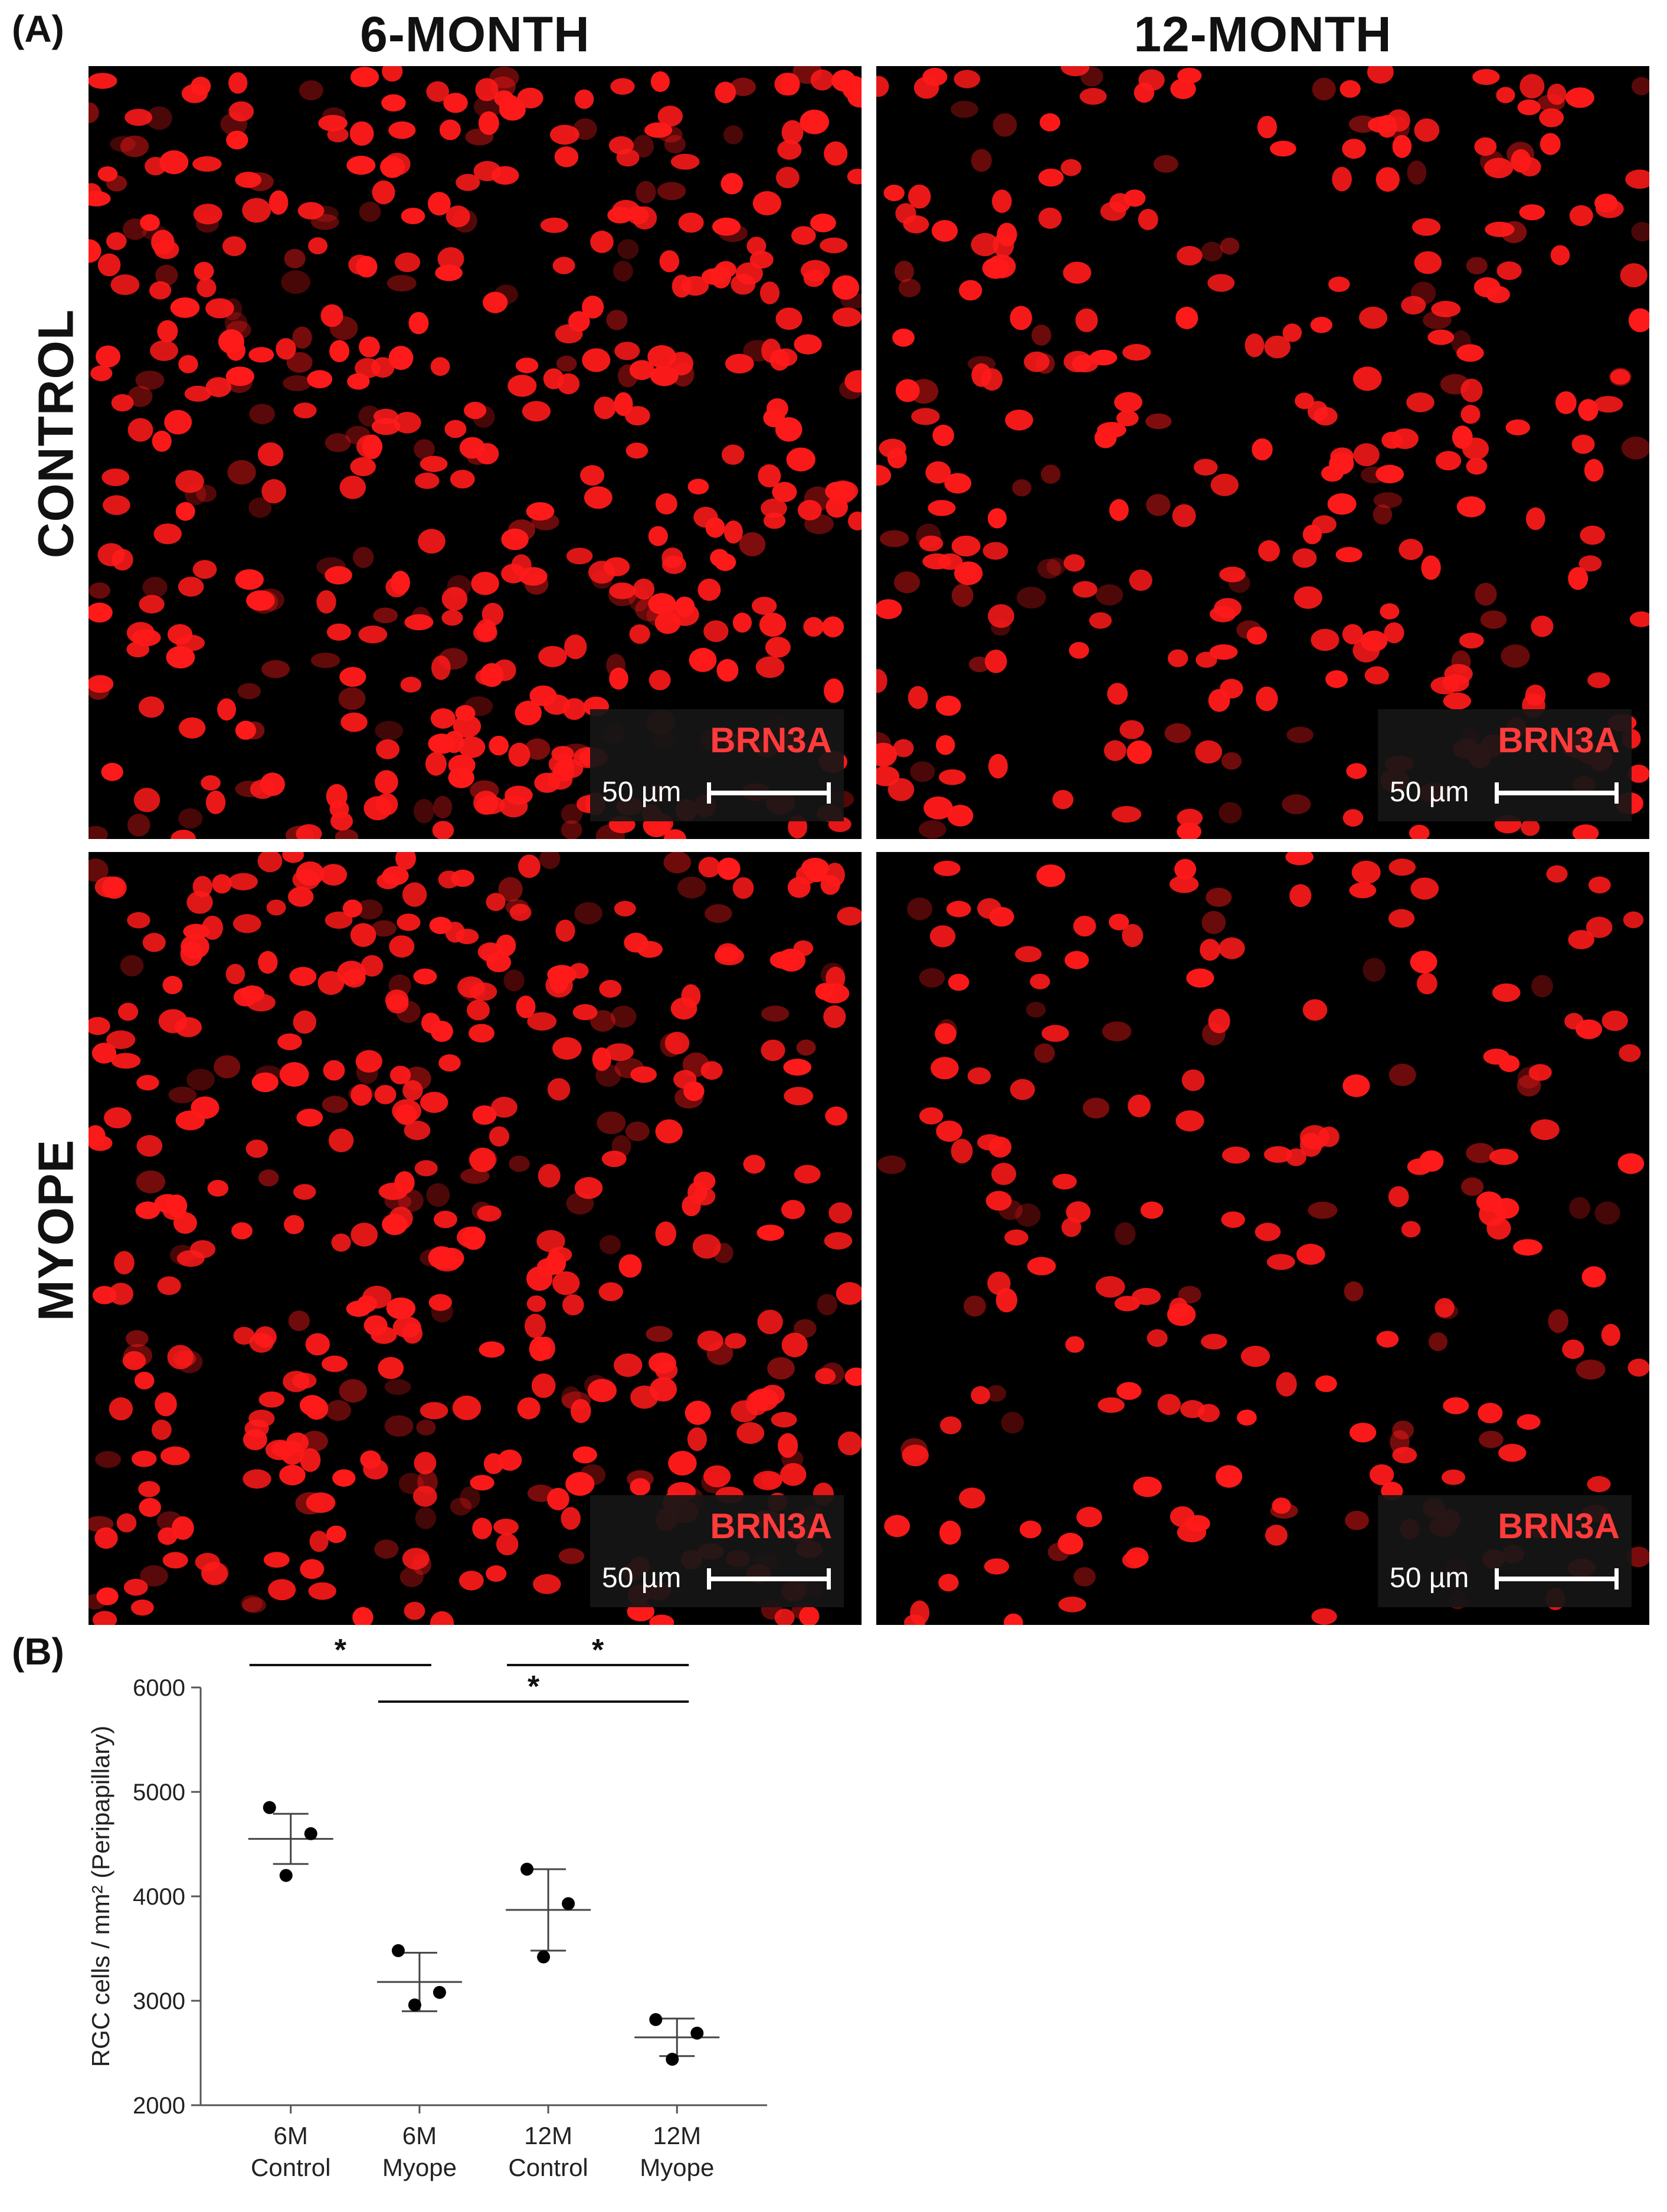 Image resolution: width=1667 pixels, height=2212 pixels. Describe the element at coordinates (341, 1650) in the screenshot. I see `significance-asterisk: *` at that location.